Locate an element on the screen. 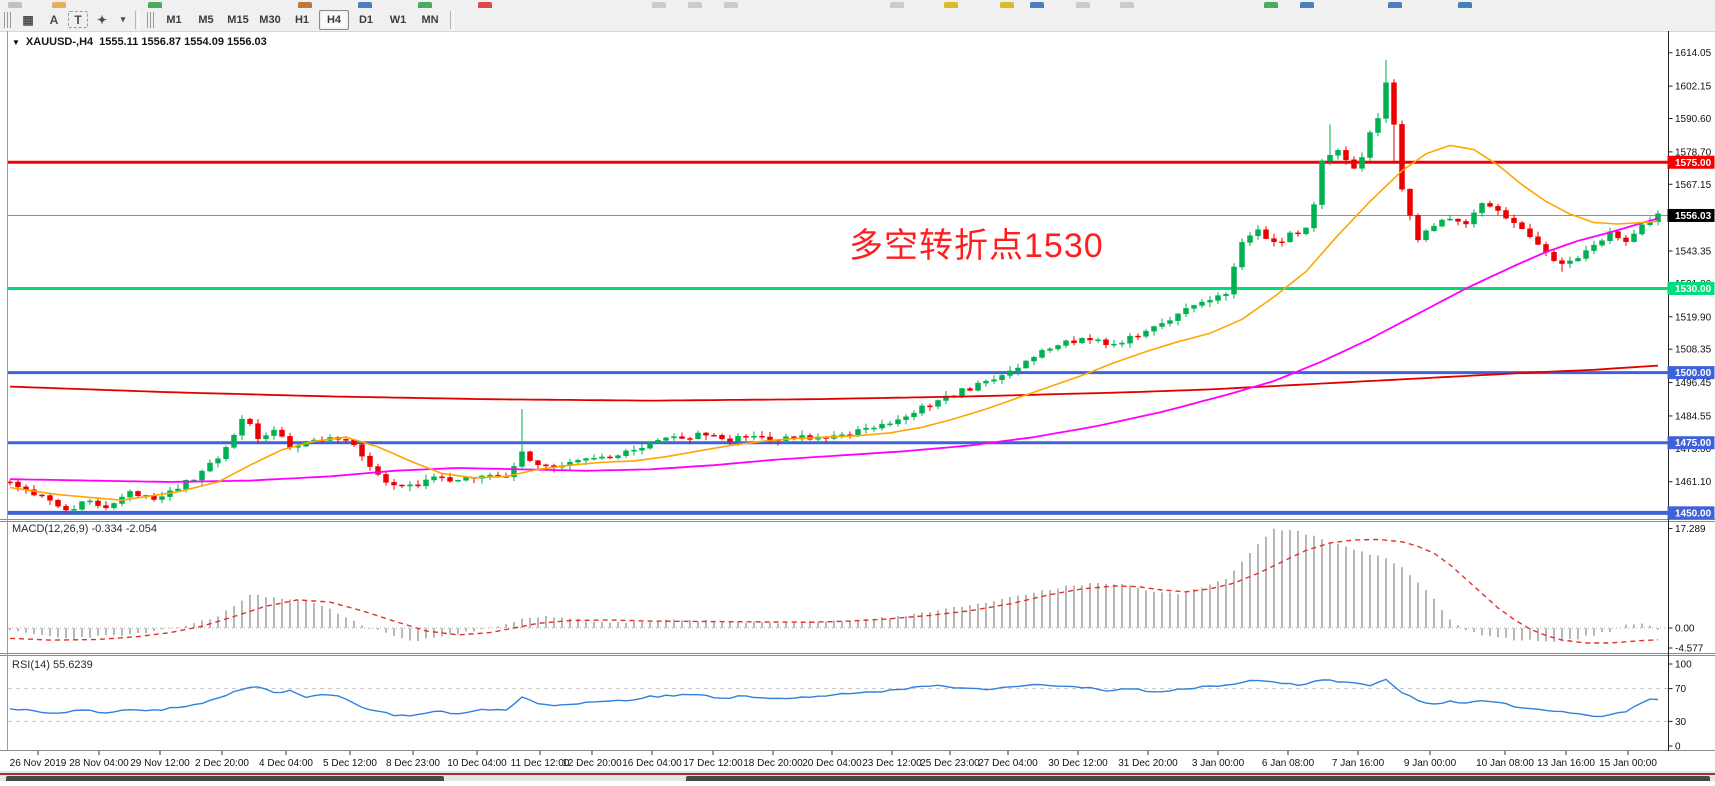  text-a-icon: A is located at coordinates (54, 19).